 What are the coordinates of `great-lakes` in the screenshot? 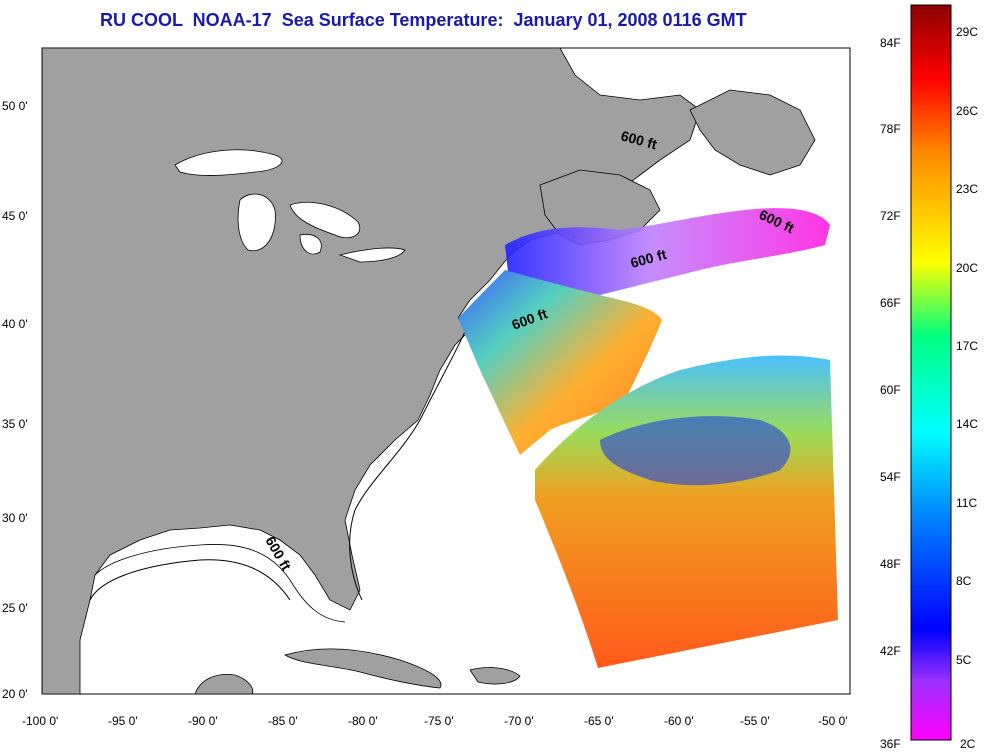 It's located at (290, 206).